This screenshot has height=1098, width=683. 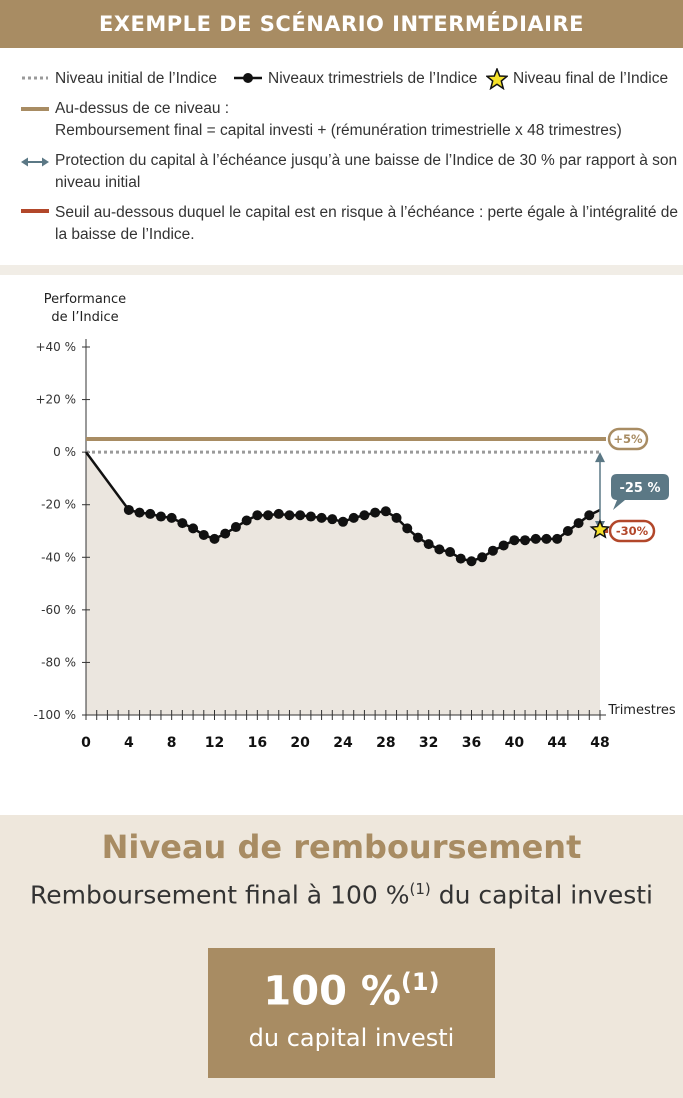 I want to click on star-icon, so click(x=497, y=79).